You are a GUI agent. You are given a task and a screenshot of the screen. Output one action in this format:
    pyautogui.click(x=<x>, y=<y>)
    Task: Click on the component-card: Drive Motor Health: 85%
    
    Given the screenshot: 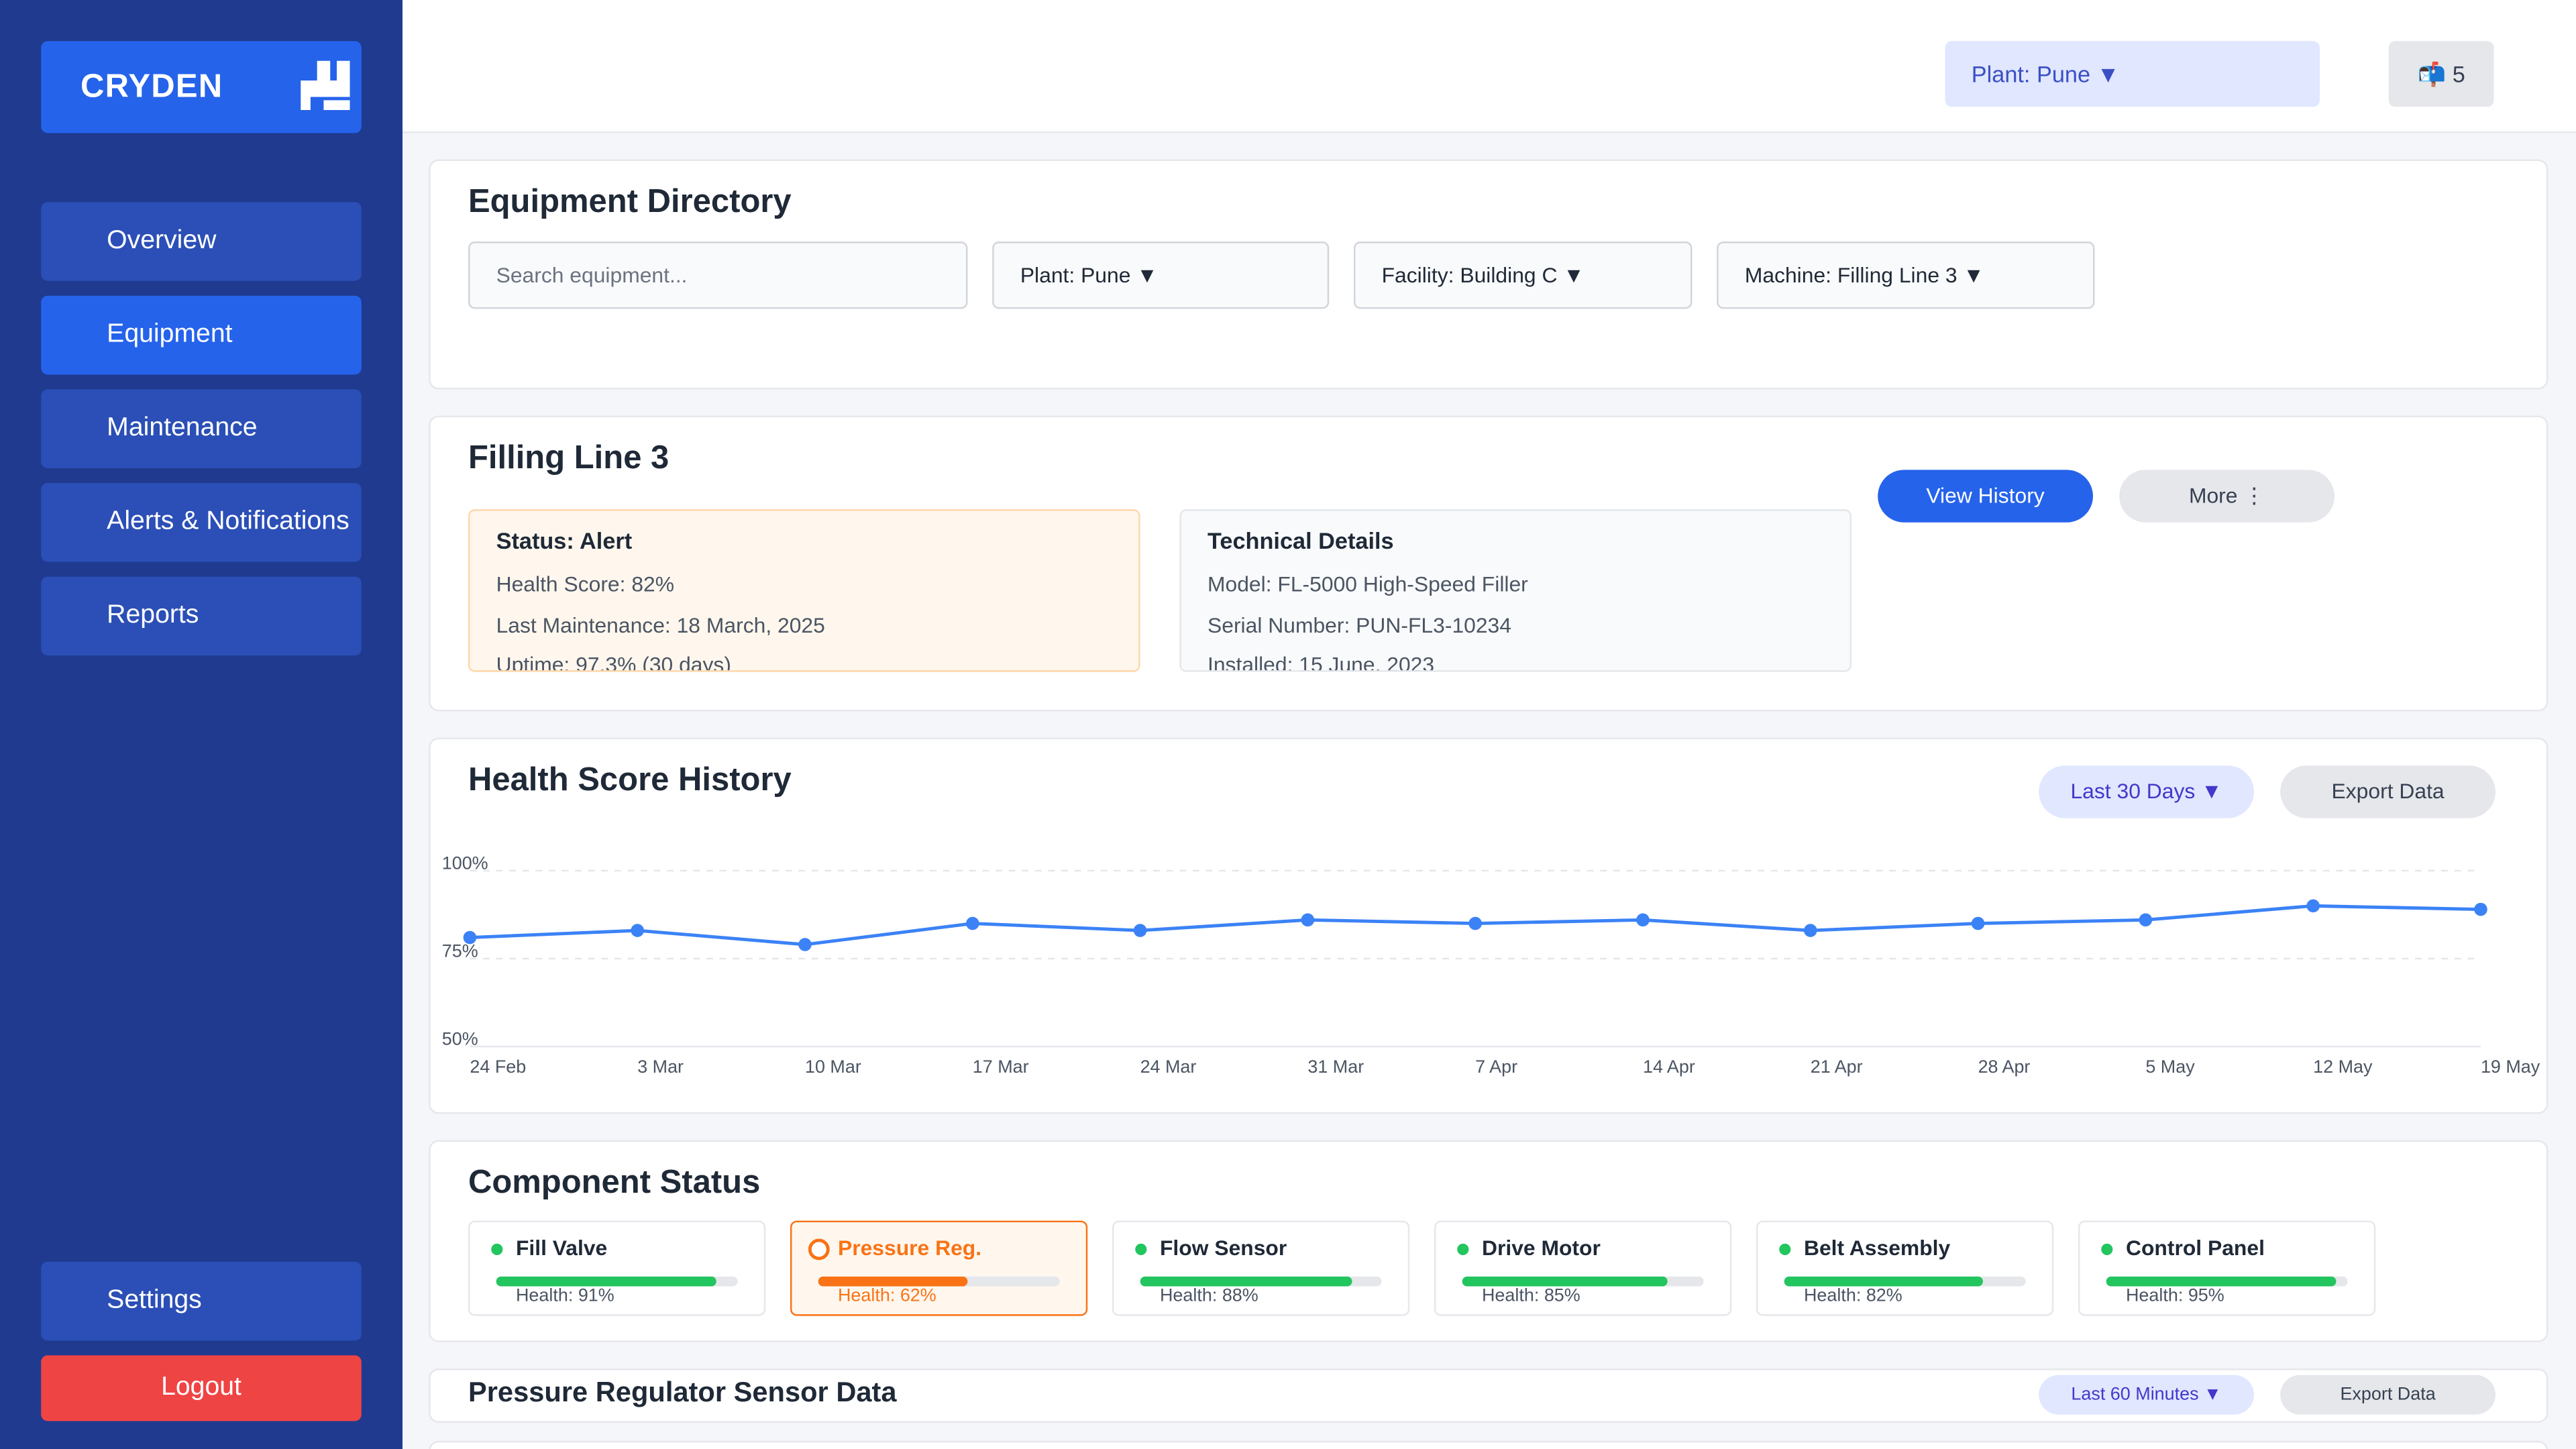 What is the action you would take?
    pyautogui.click(x=1583, y=1268)
    